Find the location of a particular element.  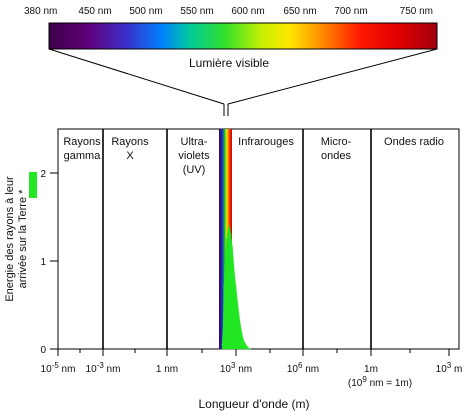

x-tick-label: 103 m is located at coordinates (449, 368).